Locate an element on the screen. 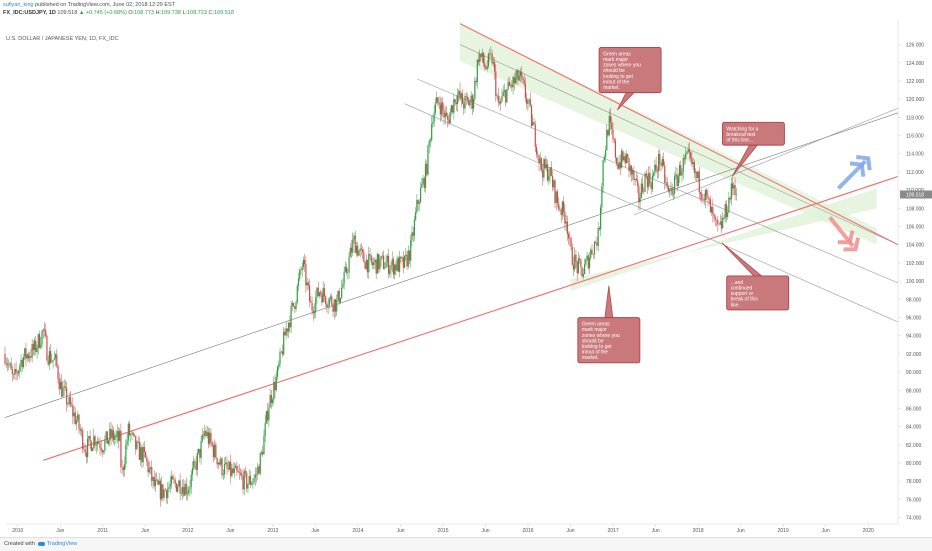 Image resolution: width=932 pixels, height=551 pixels. x-tick-label: Jun is located at coordinates (400, 531).